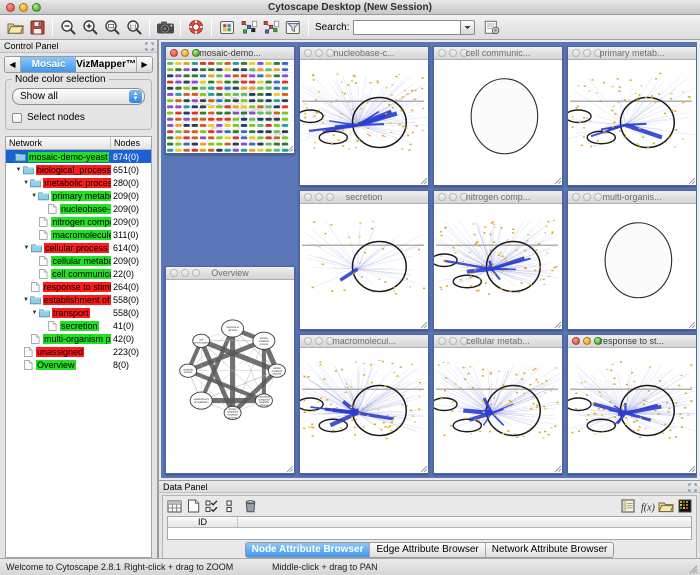 This screenshot has width=700, height=575. What do you see at coordinates (90, 27) in the screenshot?
I see `zoom-in-icon` at bounding box center [90, 27].